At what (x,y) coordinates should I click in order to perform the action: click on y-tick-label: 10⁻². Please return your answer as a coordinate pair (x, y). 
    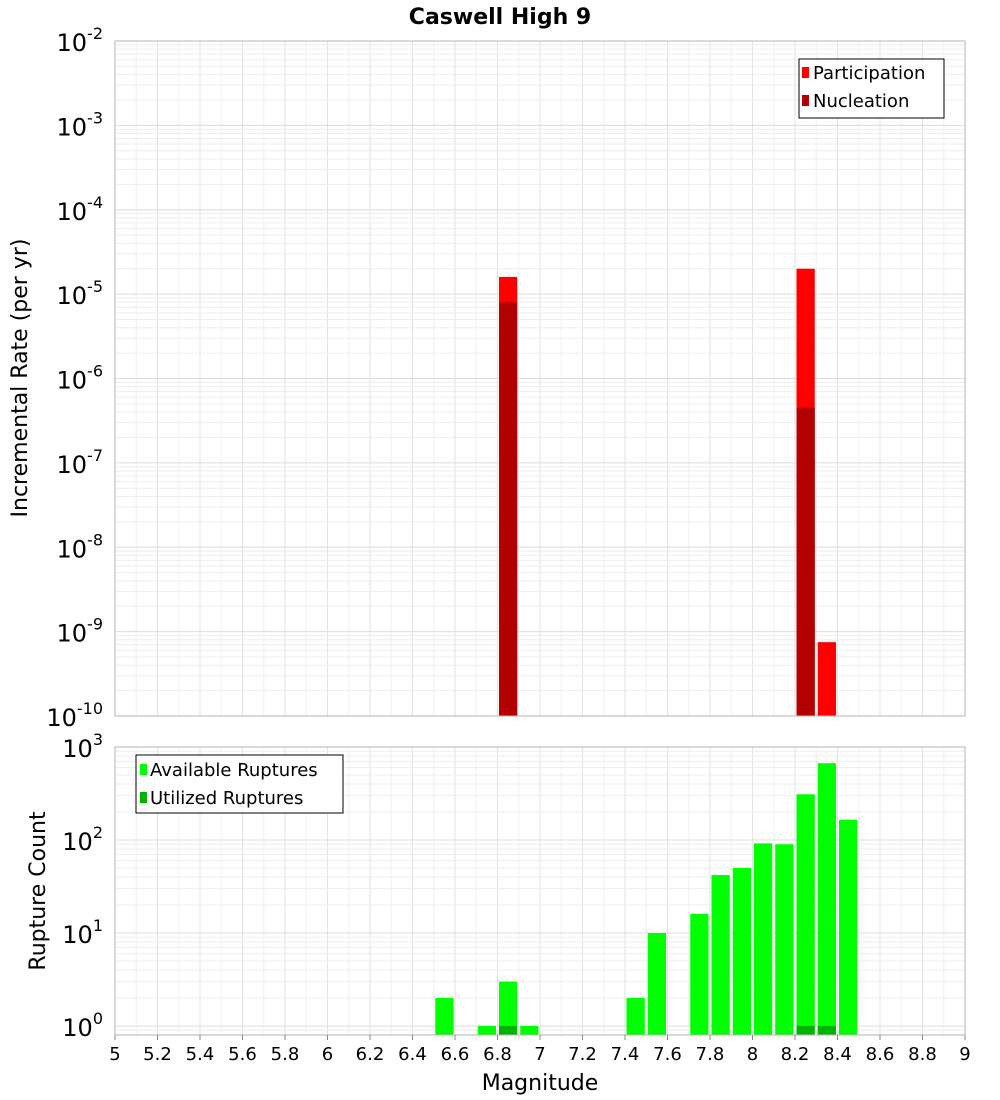
    Looking at the image, I should click on (80, 40).